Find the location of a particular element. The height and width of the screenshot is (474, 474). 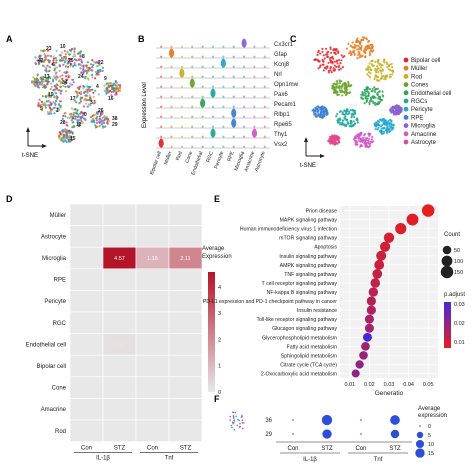

term-label: Prion disease is located at coordinates (322, 212).